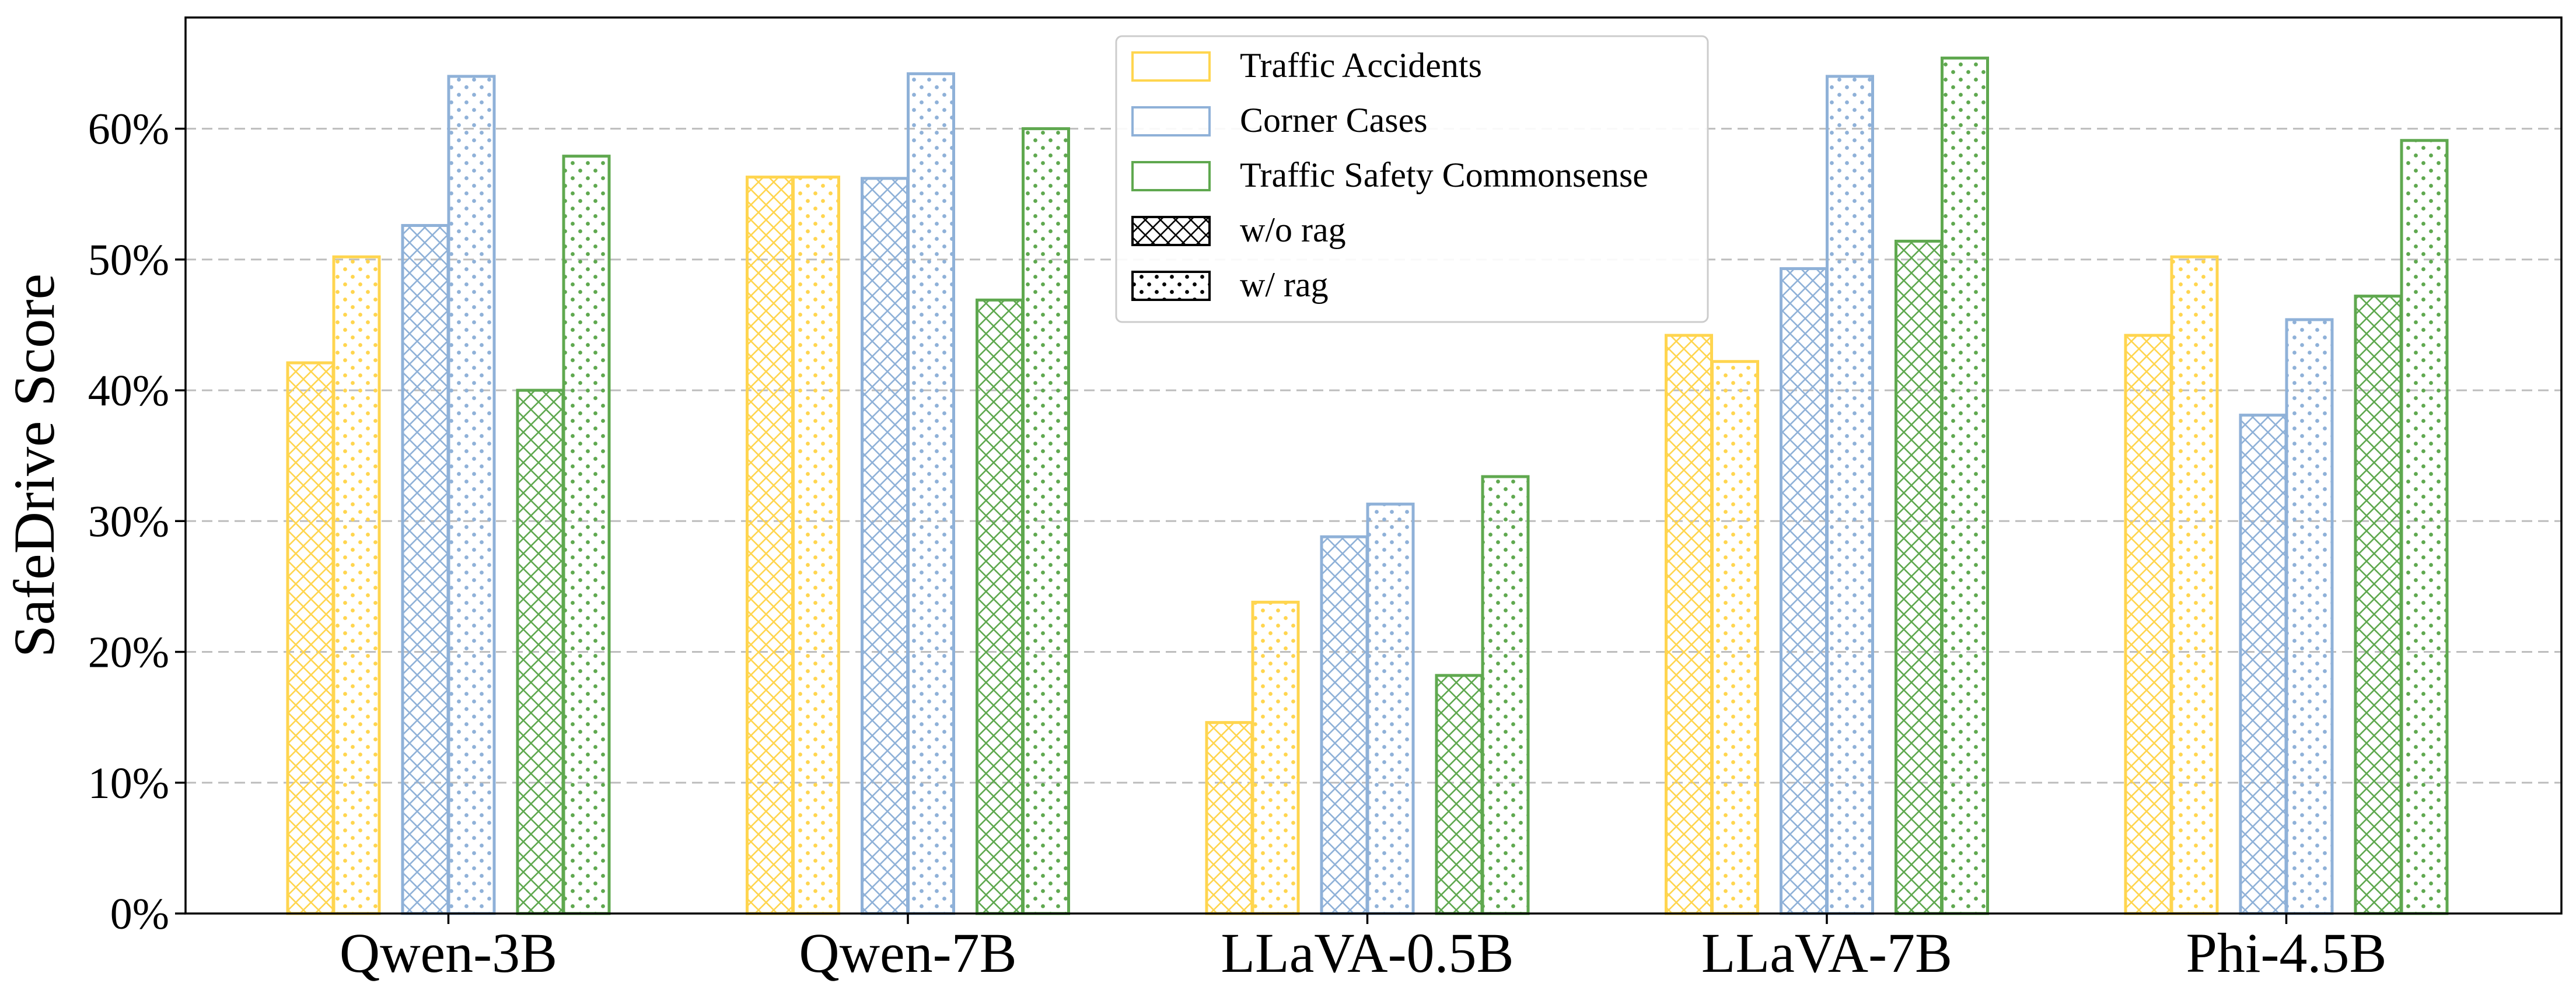  I want to click on legend-box, so click(1412, 179).